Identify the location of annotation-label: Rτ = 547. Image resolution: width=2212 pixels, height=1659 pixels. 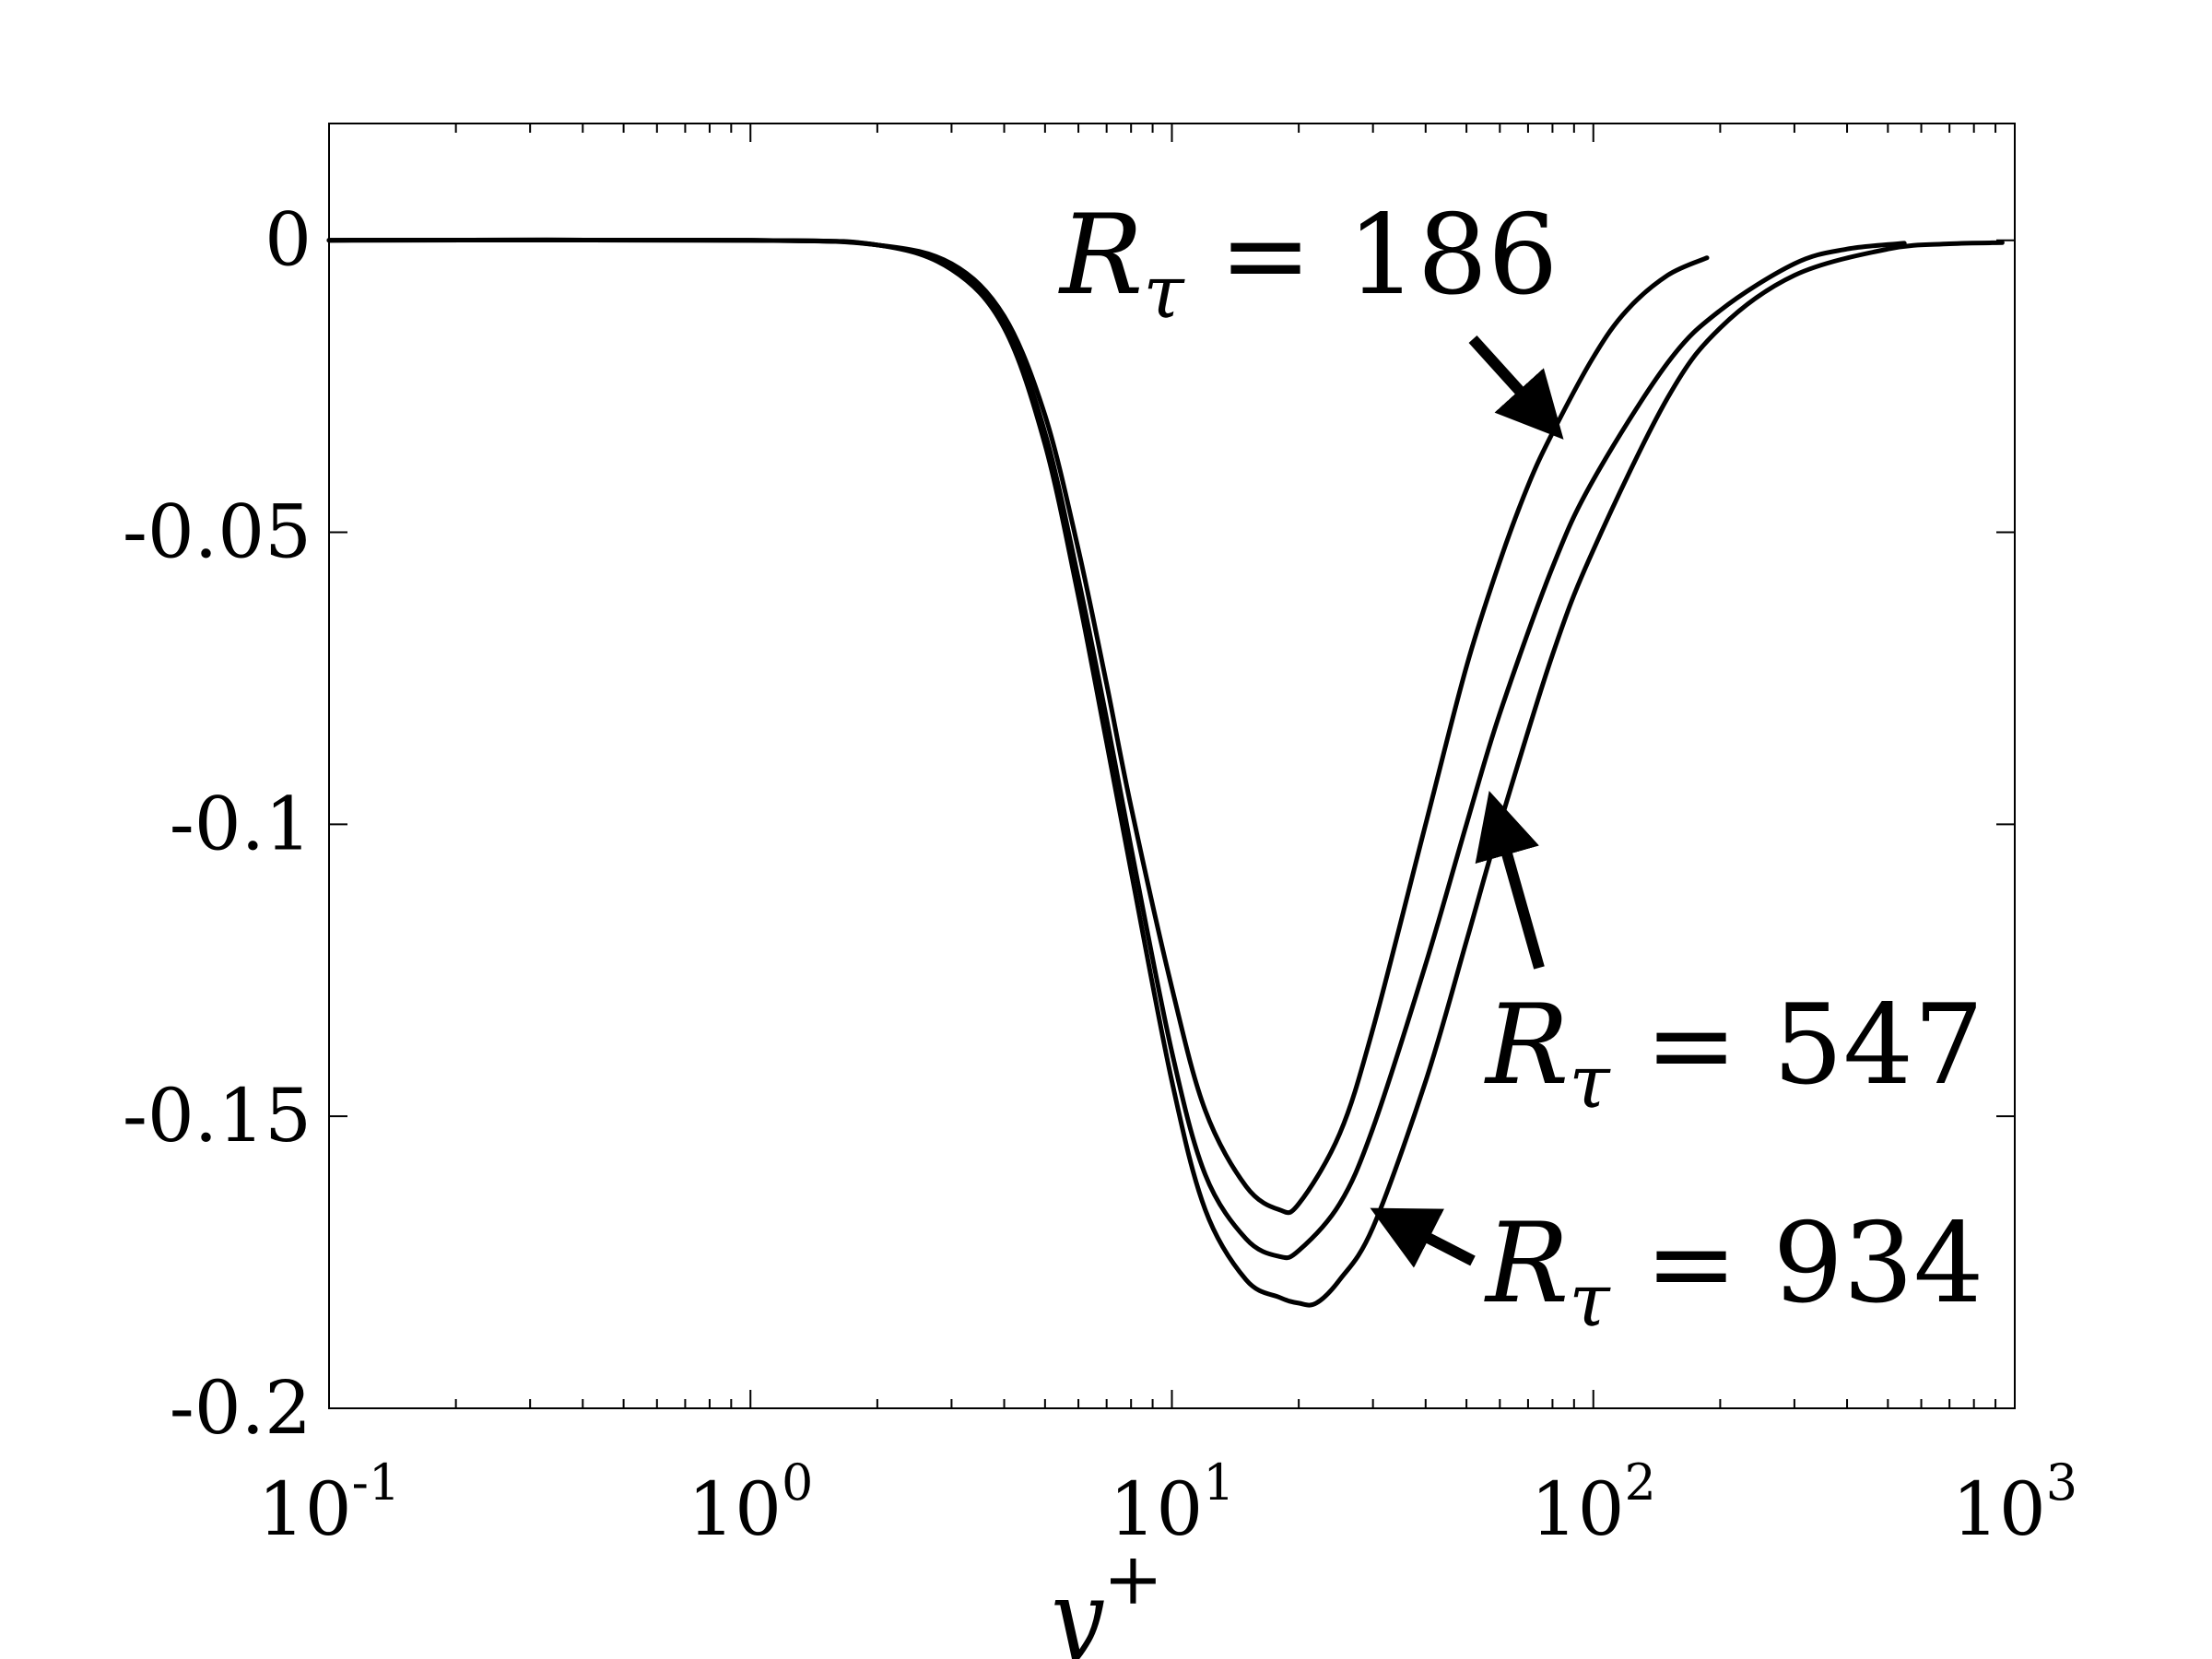
(1734, 1053).